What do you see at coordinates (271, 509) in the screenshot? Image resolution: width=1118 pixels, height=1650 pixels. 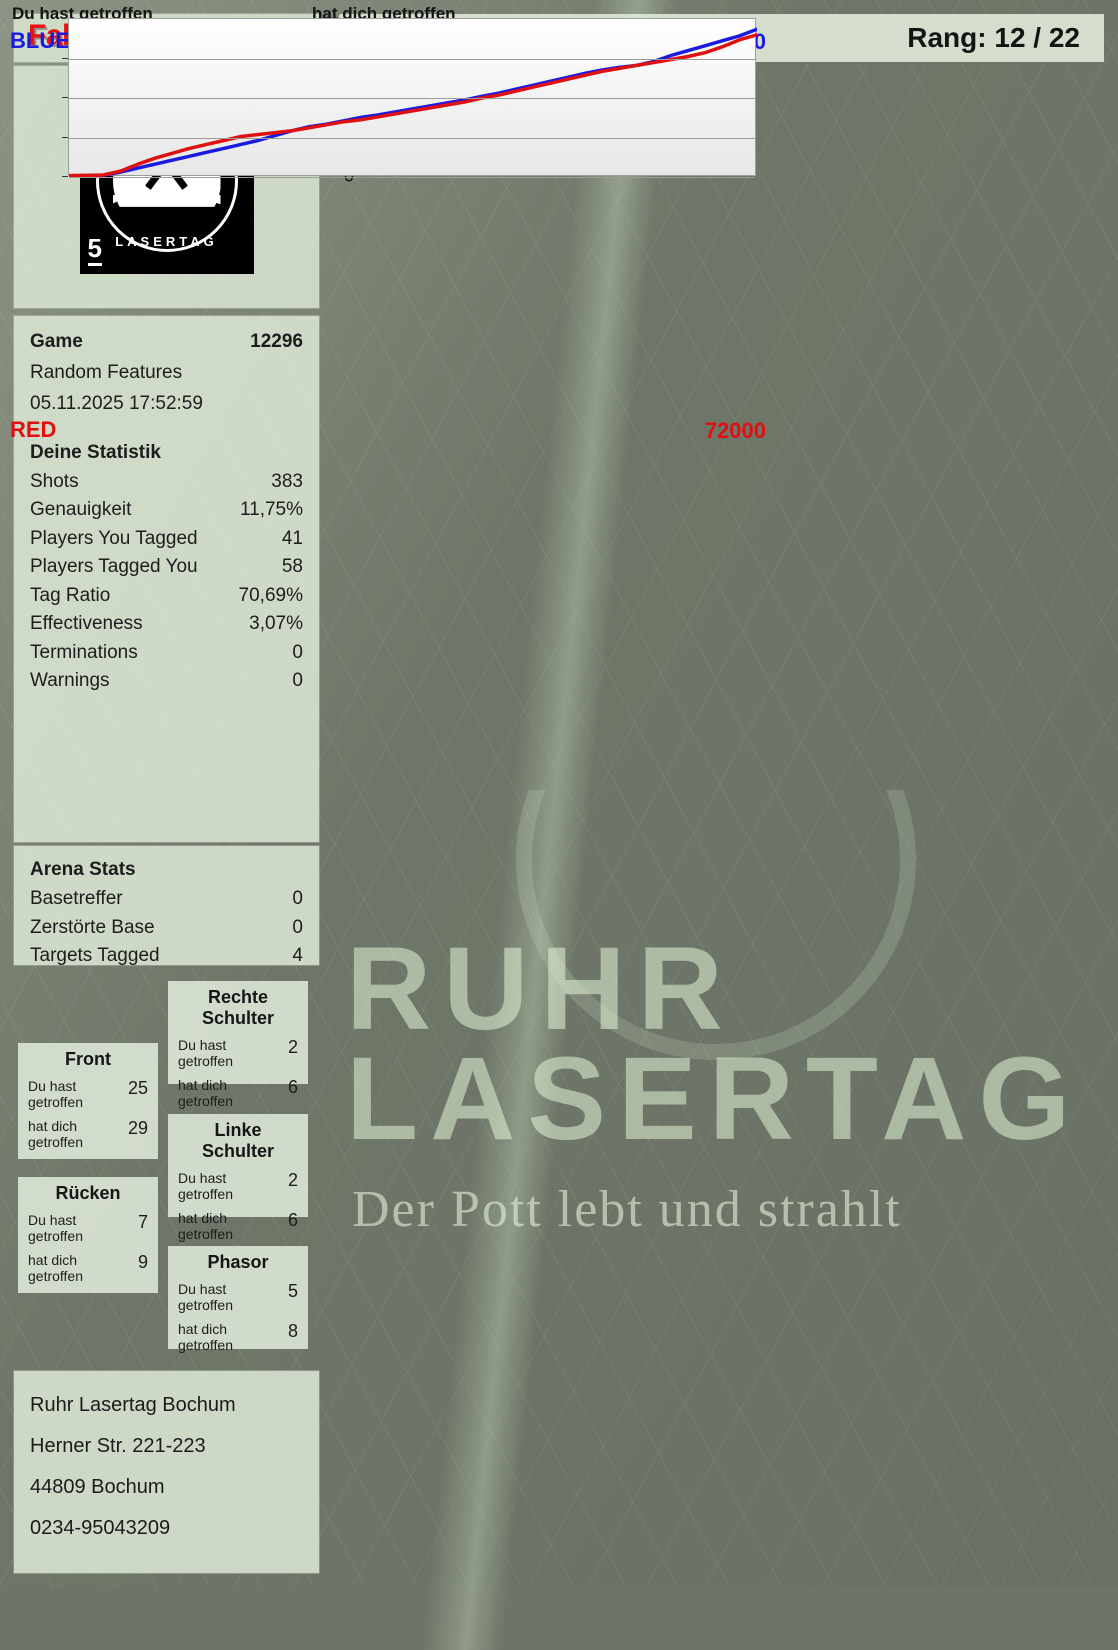 I see `stat-value: 11,75%` at bounding box center [271, 509].